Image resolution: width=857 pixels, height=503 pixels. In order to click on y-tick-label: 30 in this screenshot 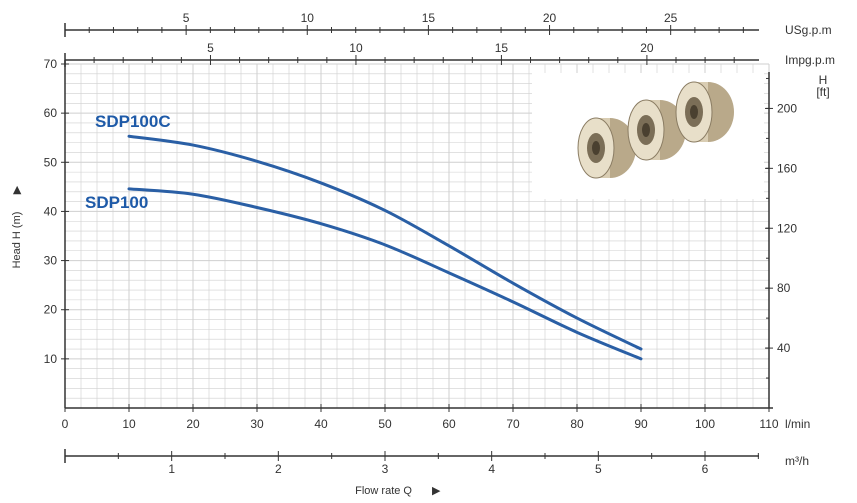, I will do `click(51, 261)`.